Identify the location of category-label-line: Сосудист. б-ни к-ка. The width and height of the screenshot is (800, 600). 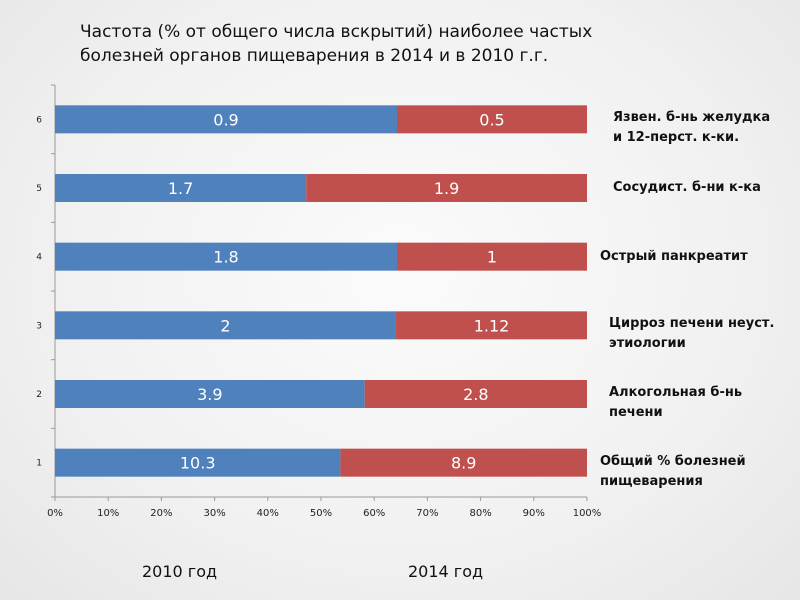
(687, 187).